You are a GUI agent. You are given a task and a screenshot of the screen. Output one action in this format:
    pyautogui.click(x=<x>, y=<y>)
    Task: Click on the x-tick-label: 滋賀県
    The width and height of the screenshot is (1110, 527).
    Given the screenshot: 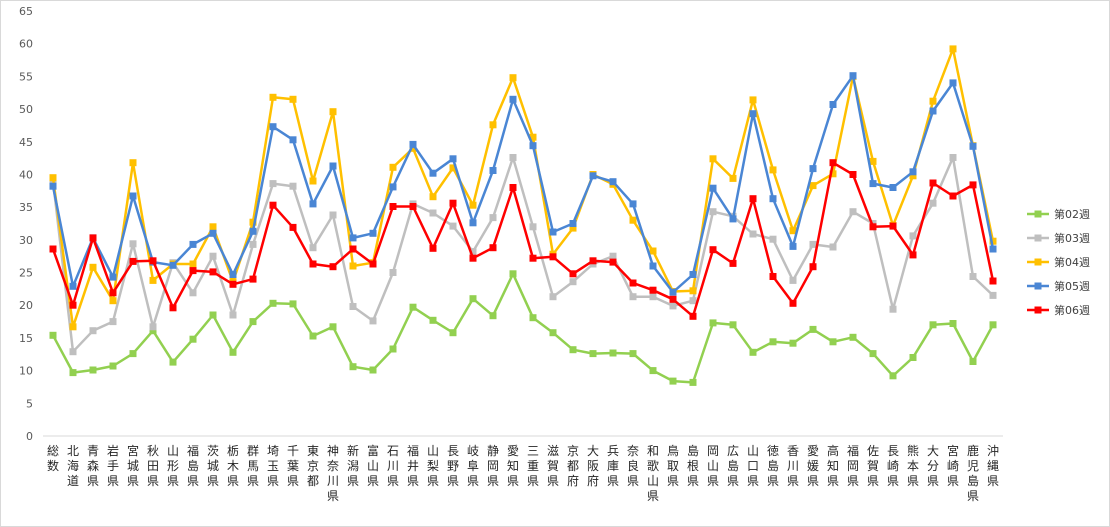 What is the action you would take?
    pyautogui.click(x=553, y=466)
    